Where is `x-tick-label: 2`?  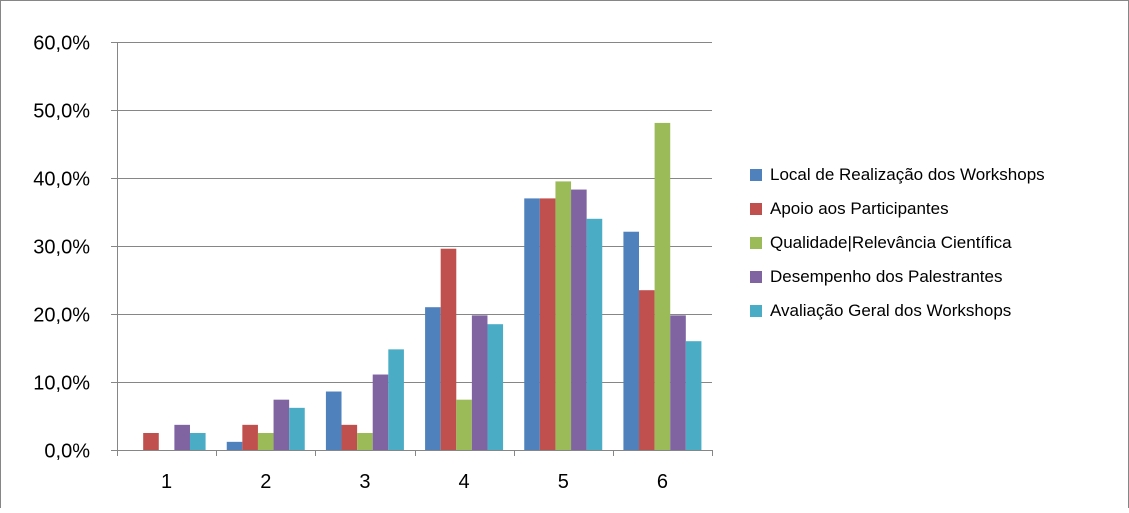
x-tick-label: 2 is located at coordinates (265, 482).